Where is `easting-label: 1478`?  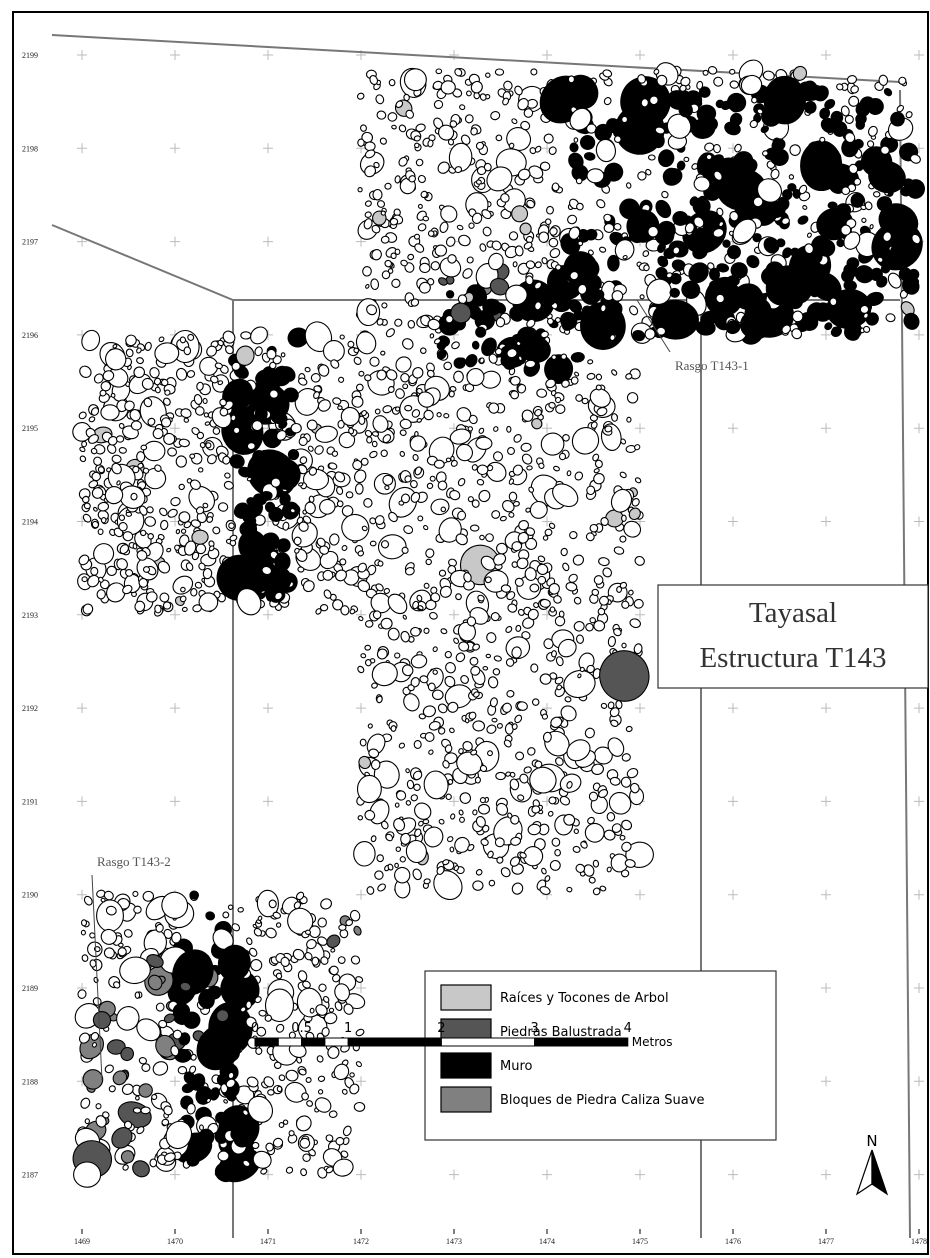 easting-label: 1478 is located at coordinates (919, 1241).